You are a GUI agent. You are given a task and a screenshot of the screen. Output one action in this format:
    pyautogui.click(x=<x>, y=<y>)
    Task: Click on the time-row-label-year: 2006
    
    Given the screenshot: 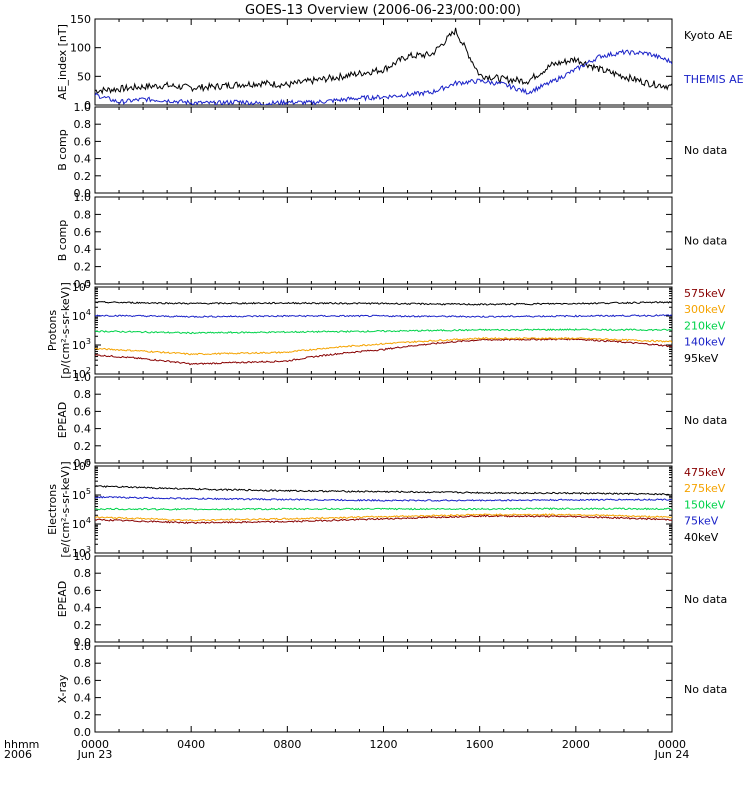 What is the action you would take?
    pyautogui.click(x=18, y=754)
    